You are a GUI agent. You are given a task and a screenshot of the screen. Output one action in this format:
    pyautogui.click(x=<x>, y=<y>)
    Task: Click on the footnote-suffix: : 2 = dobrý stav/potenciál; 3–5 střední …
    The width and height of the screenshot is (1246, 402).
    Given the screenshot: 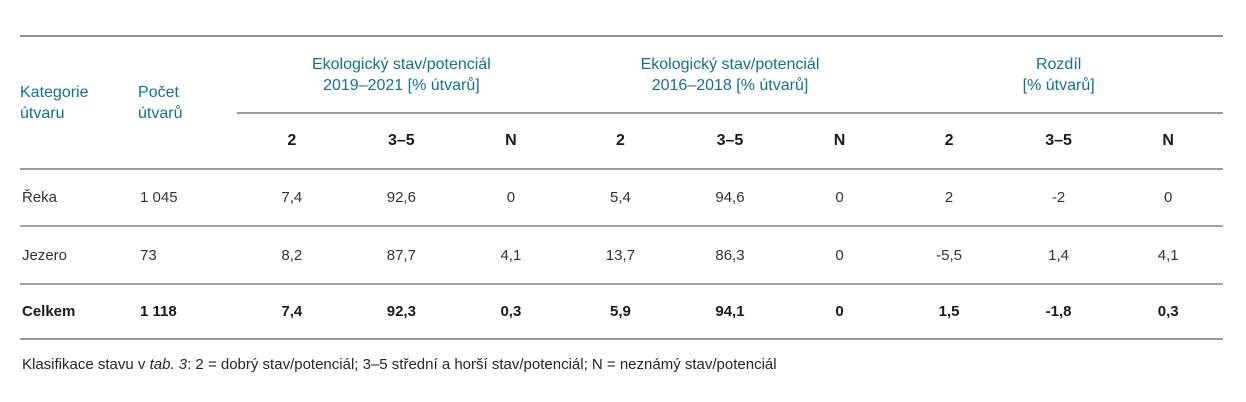 What is the action you would take?
    pyautogui.click(x=482, y=364)
    